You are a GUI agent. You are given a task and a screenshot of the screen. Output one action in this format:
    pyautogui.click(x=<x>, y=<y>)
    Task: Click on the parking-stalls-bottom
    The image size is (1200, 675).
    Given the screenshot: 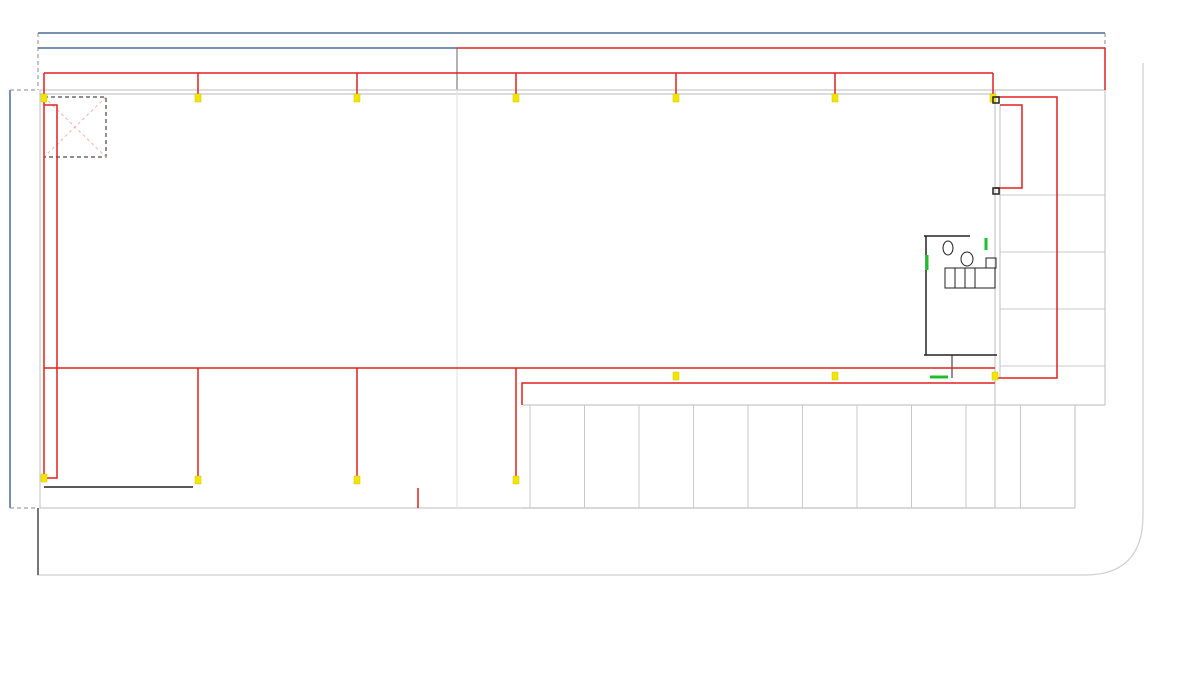 What is the action you would take?
    pyautogui.click(x=802, y=456)
    